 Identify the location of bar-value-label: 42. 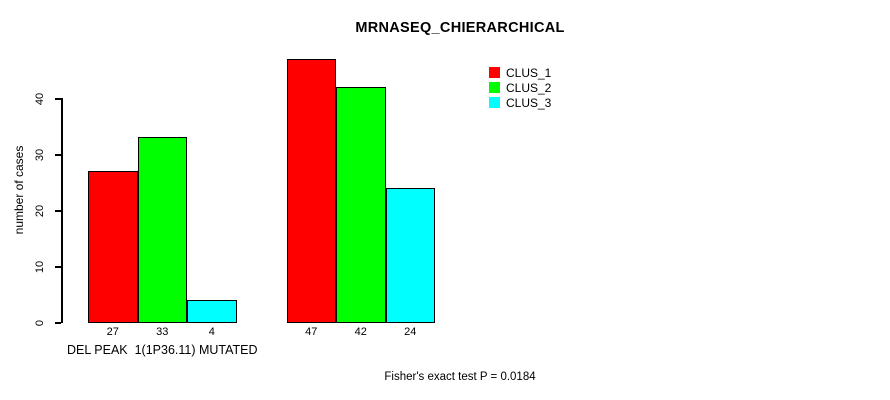
(360, 332).